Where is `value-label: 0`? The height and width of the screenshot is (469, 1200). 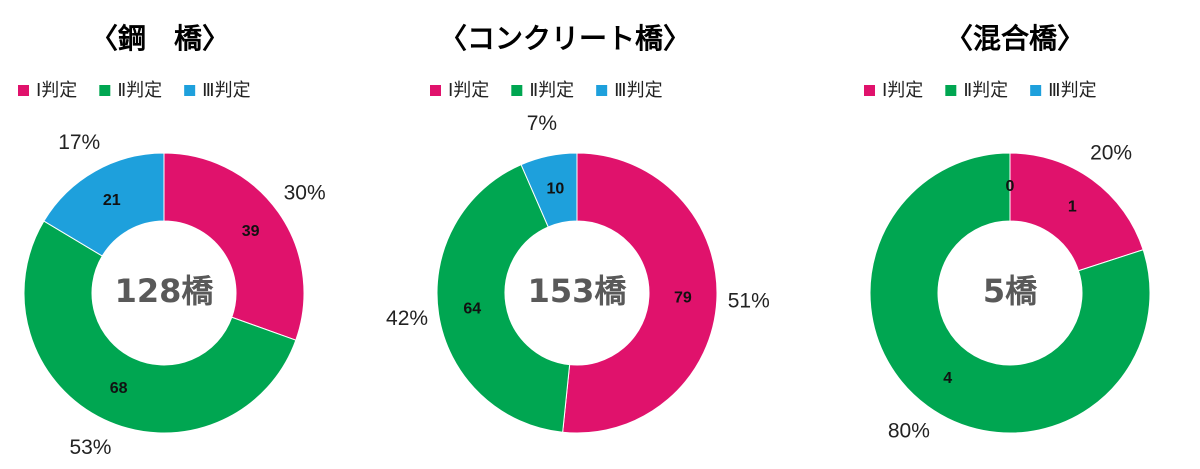
value-label: 0 is located at coordinates (1010, 186).